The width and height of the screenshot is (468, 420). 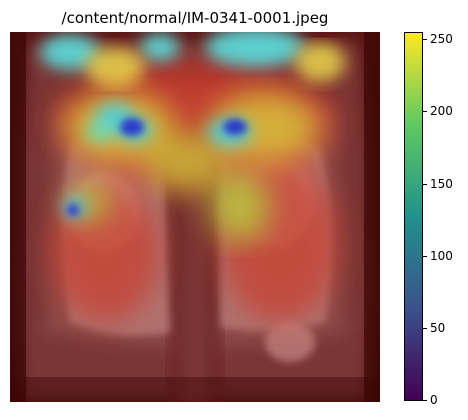 I want to click on colorbar-tick-label: 200, so click(x=441, y=111).